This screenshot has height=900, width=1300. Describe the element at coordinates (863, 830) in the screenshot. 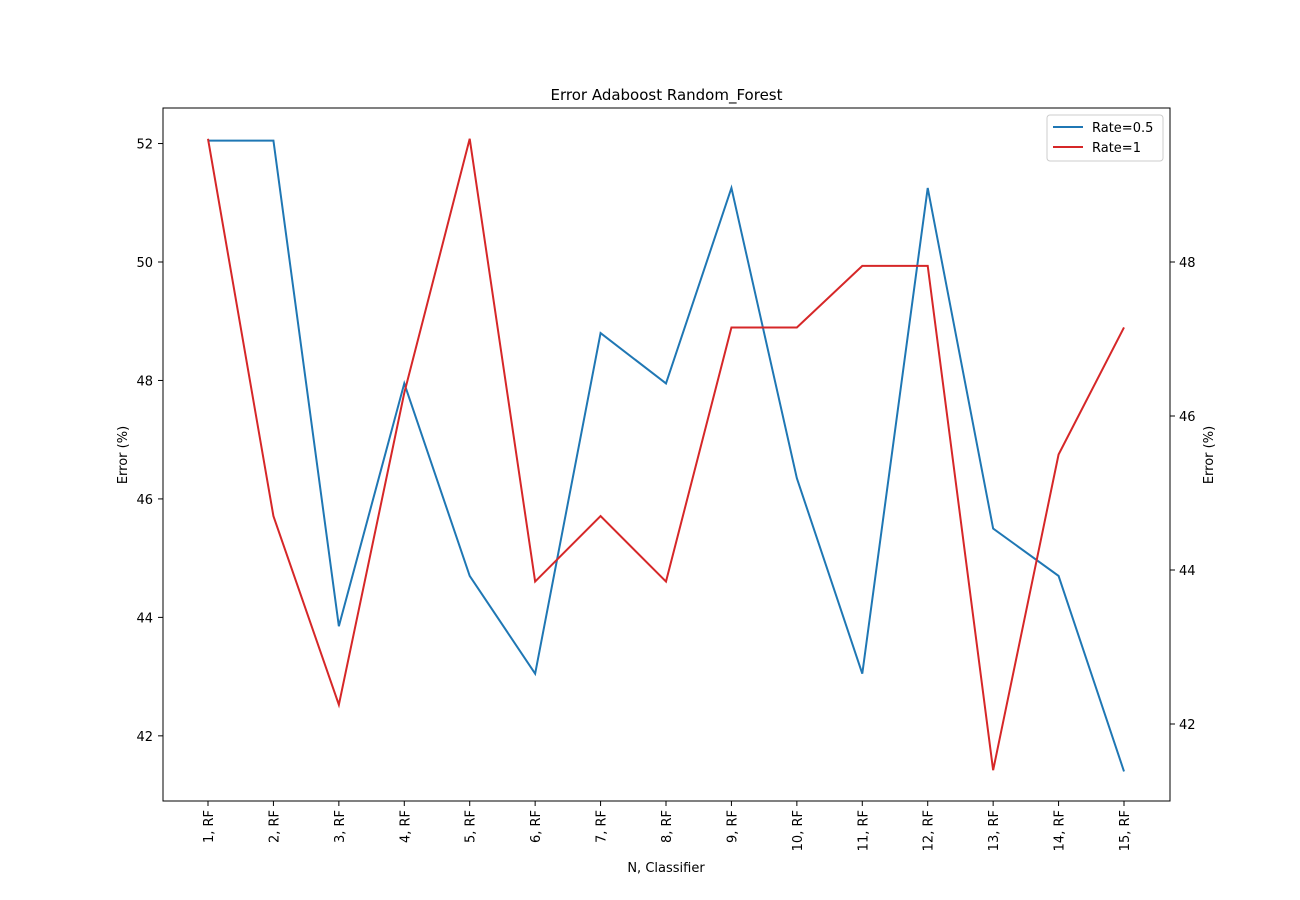

I see `x-tick-label: 11, RF` at that location.